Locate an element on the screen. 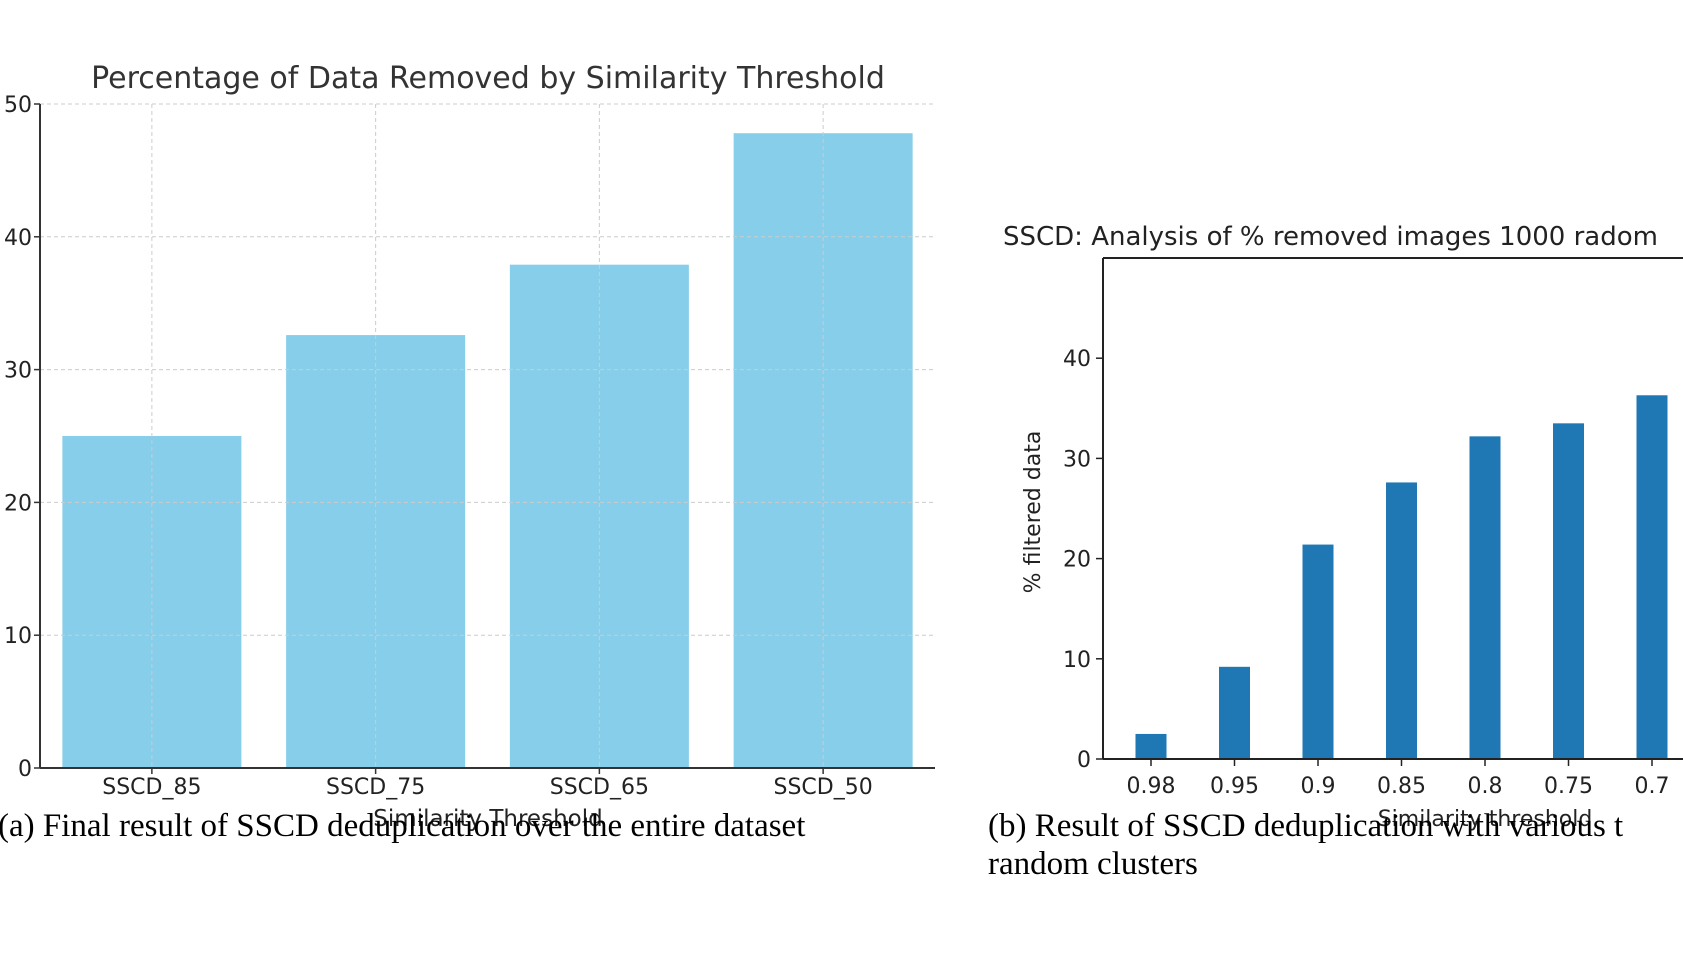  chart-b-y-axis-label: % filtered data is located at coordinates (1033, 512).